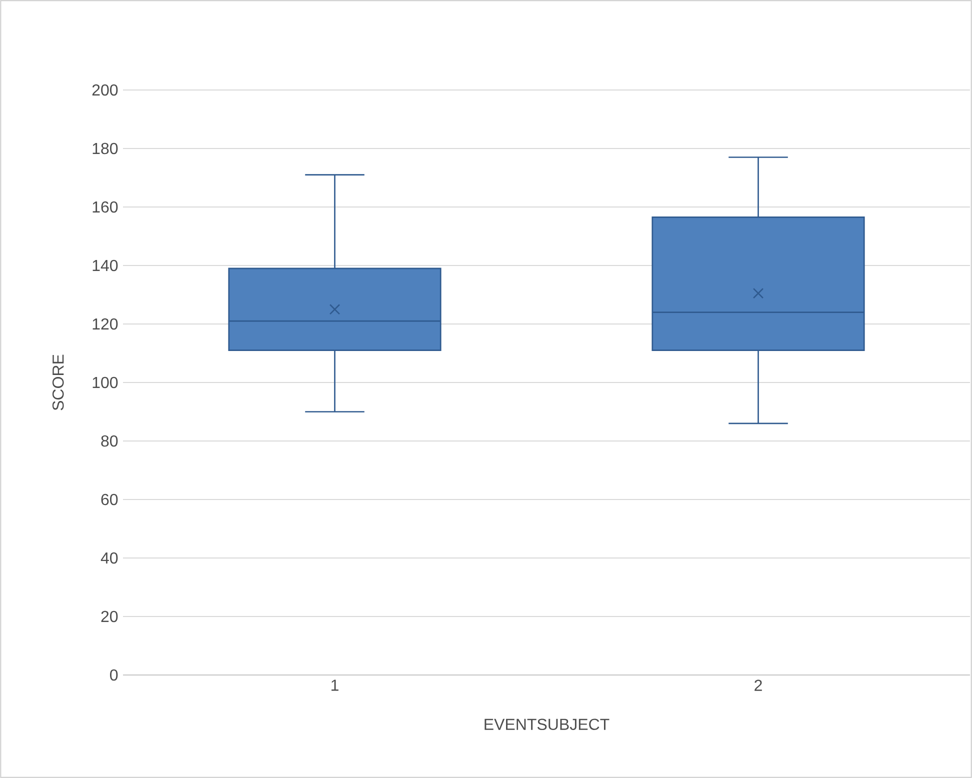 Image resolution: width=972 pixels, height=778 pixels. I want to click on x-axis-title: EVENTSUBJECT, so click(547, 724).